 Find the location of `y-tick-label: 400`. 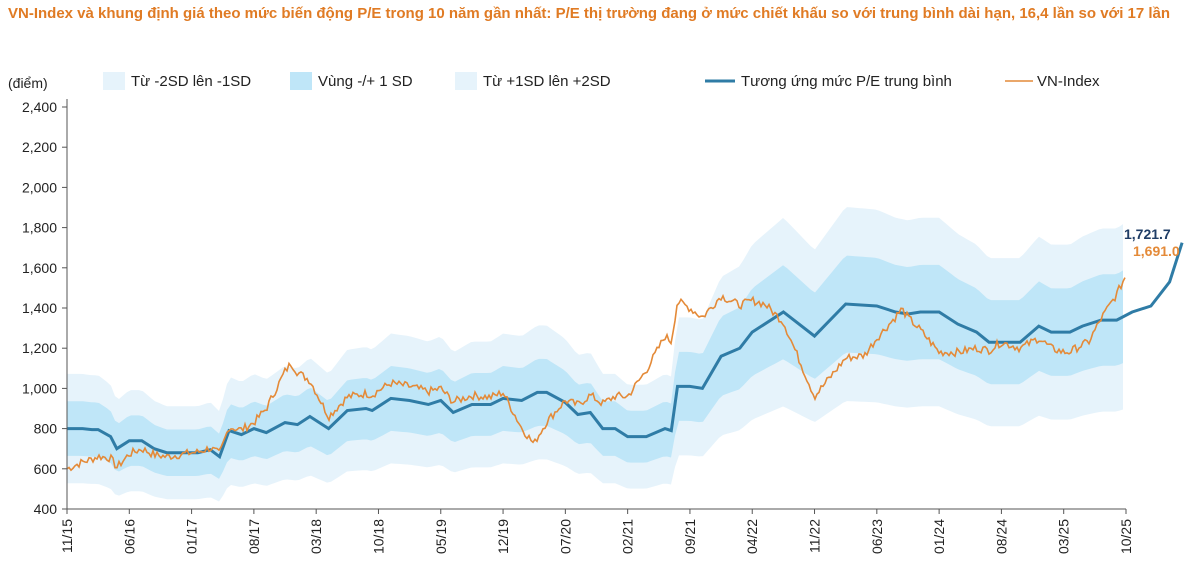

y-tick-label: 400 is located at coordinates (46, 509).